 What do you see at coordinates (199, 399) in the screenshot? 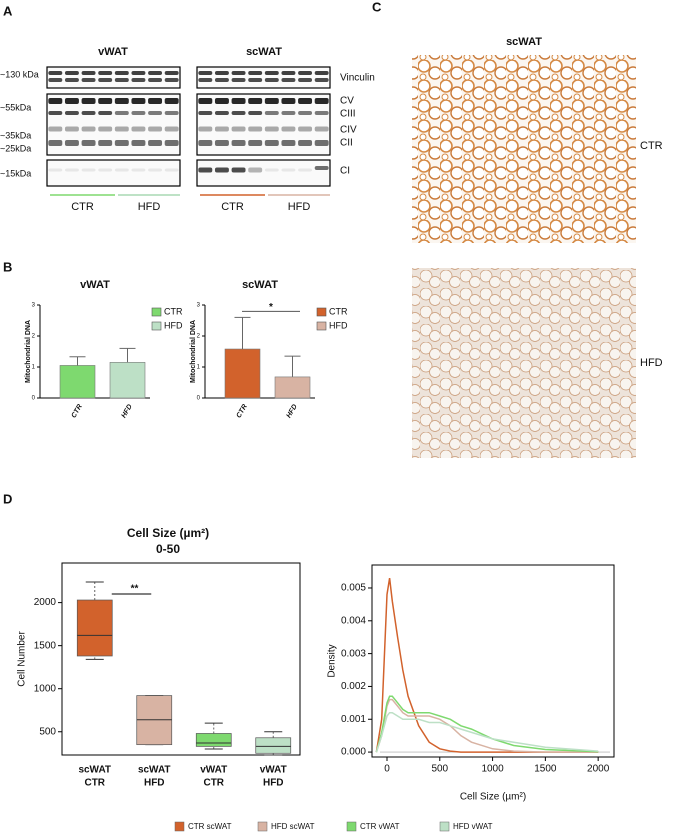
I see `y-tick-label: 0` at bounding box center [199, 399].